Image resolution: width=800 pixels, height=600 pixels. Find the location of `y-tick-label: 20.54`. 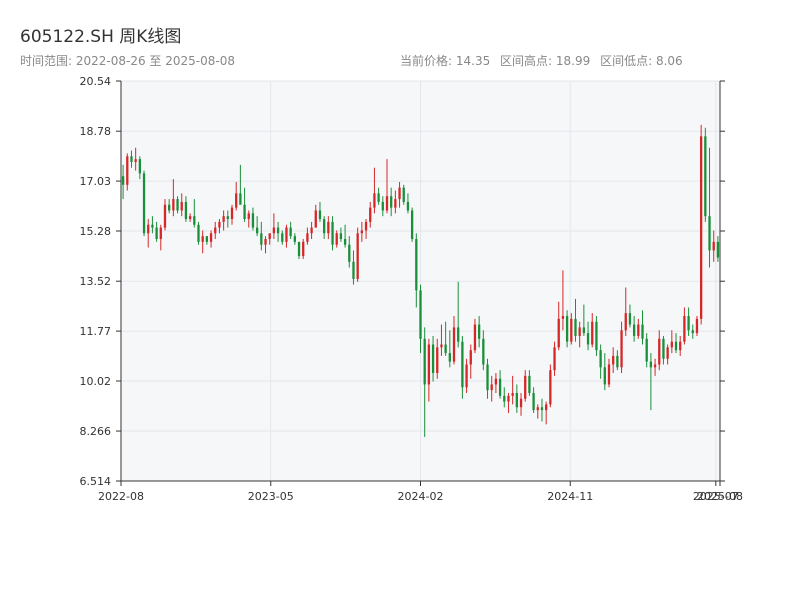

y-tick-label: 20.54 is located at coordinates (96, 81).